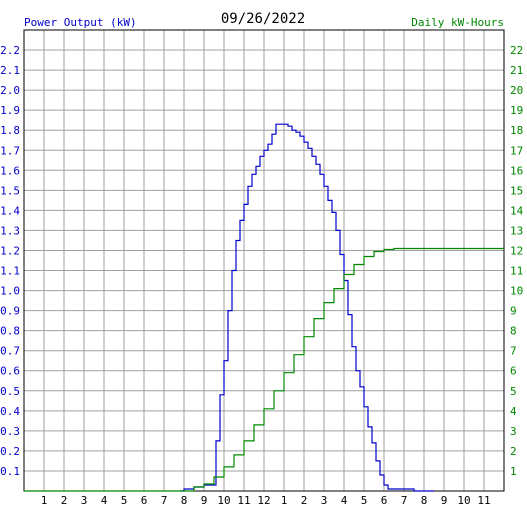  I want to click on left-tick-label: 0.4, so click(10, 411).